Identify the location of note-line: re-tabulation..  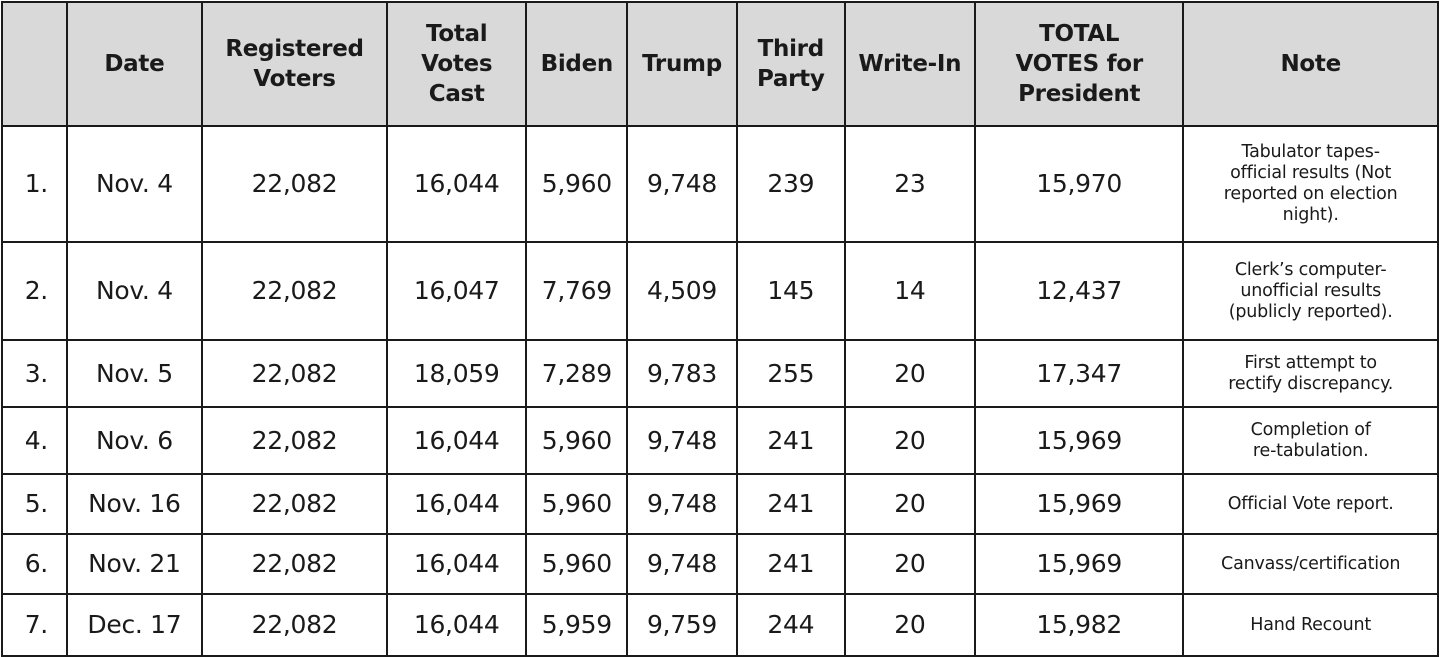
(1310, 450).